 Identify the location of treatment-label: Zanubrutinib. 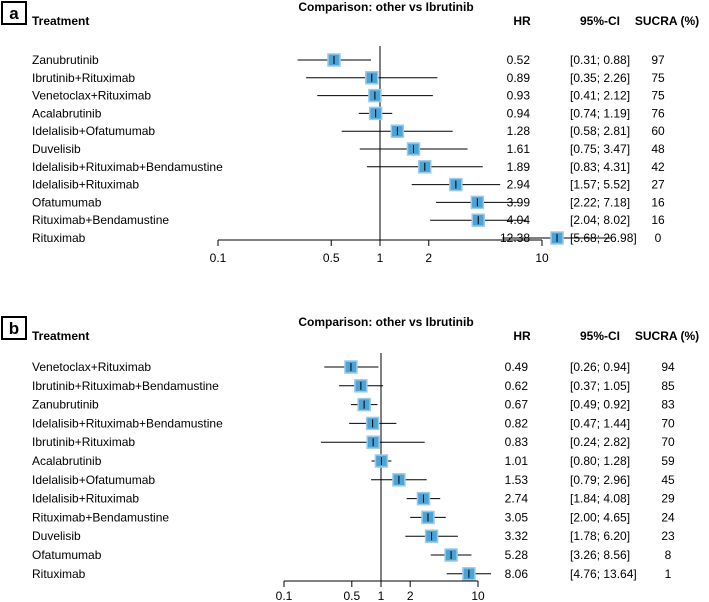
(65, 60).